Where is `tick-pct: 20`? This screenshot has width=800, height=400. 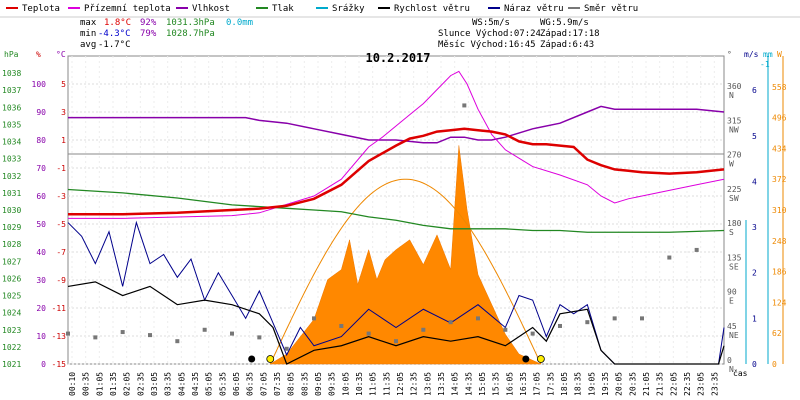
tick-pct: 20 is located at coordinates (41, 308).